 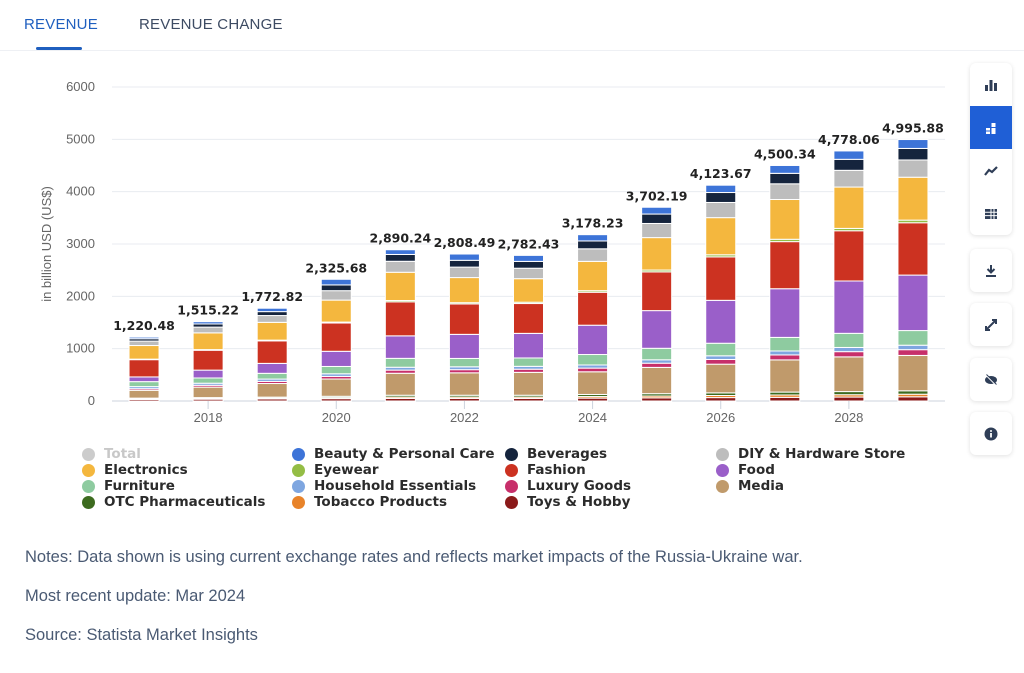 What do you see at coordinates (991, 170) in the screenshot?
I see `line-chart-button` at bounding box center [991, 170].